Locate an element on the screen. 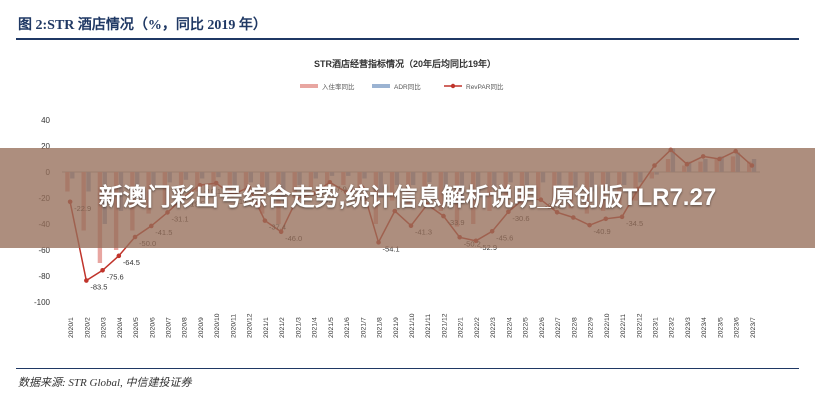  x-tick-label: 2021/9 is located at coordinates (396, 327).